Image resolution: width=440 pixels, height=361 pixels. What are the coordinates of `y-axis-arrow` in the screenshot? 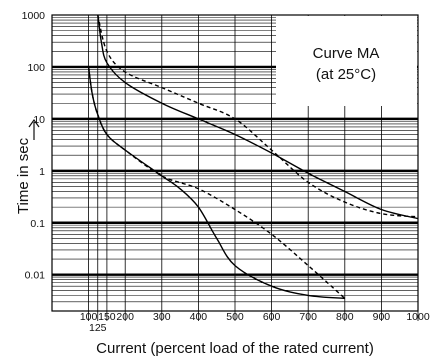 It's located at (34, 129).